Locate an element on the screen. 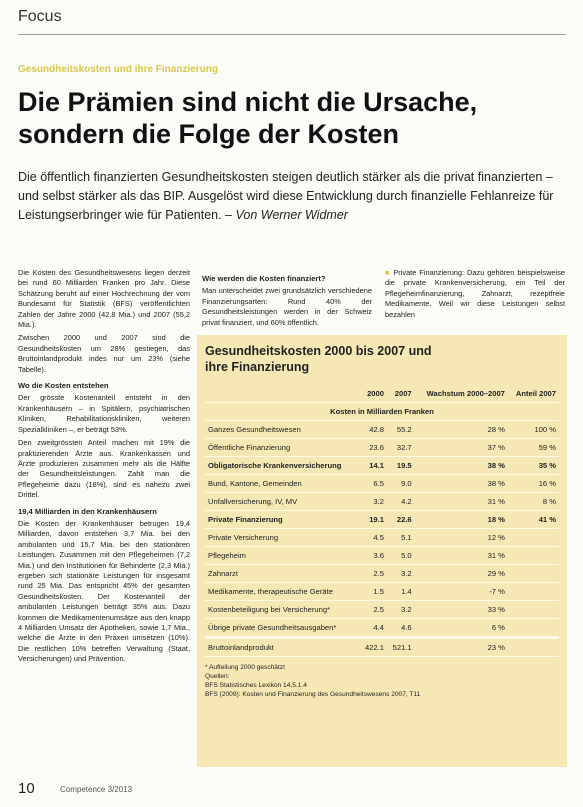 Image resolution: width=583 pixels, height=807 pixels. note: BFS Statistisches Lexikon 14.5.1.4 is located at coordinates (256, 685).